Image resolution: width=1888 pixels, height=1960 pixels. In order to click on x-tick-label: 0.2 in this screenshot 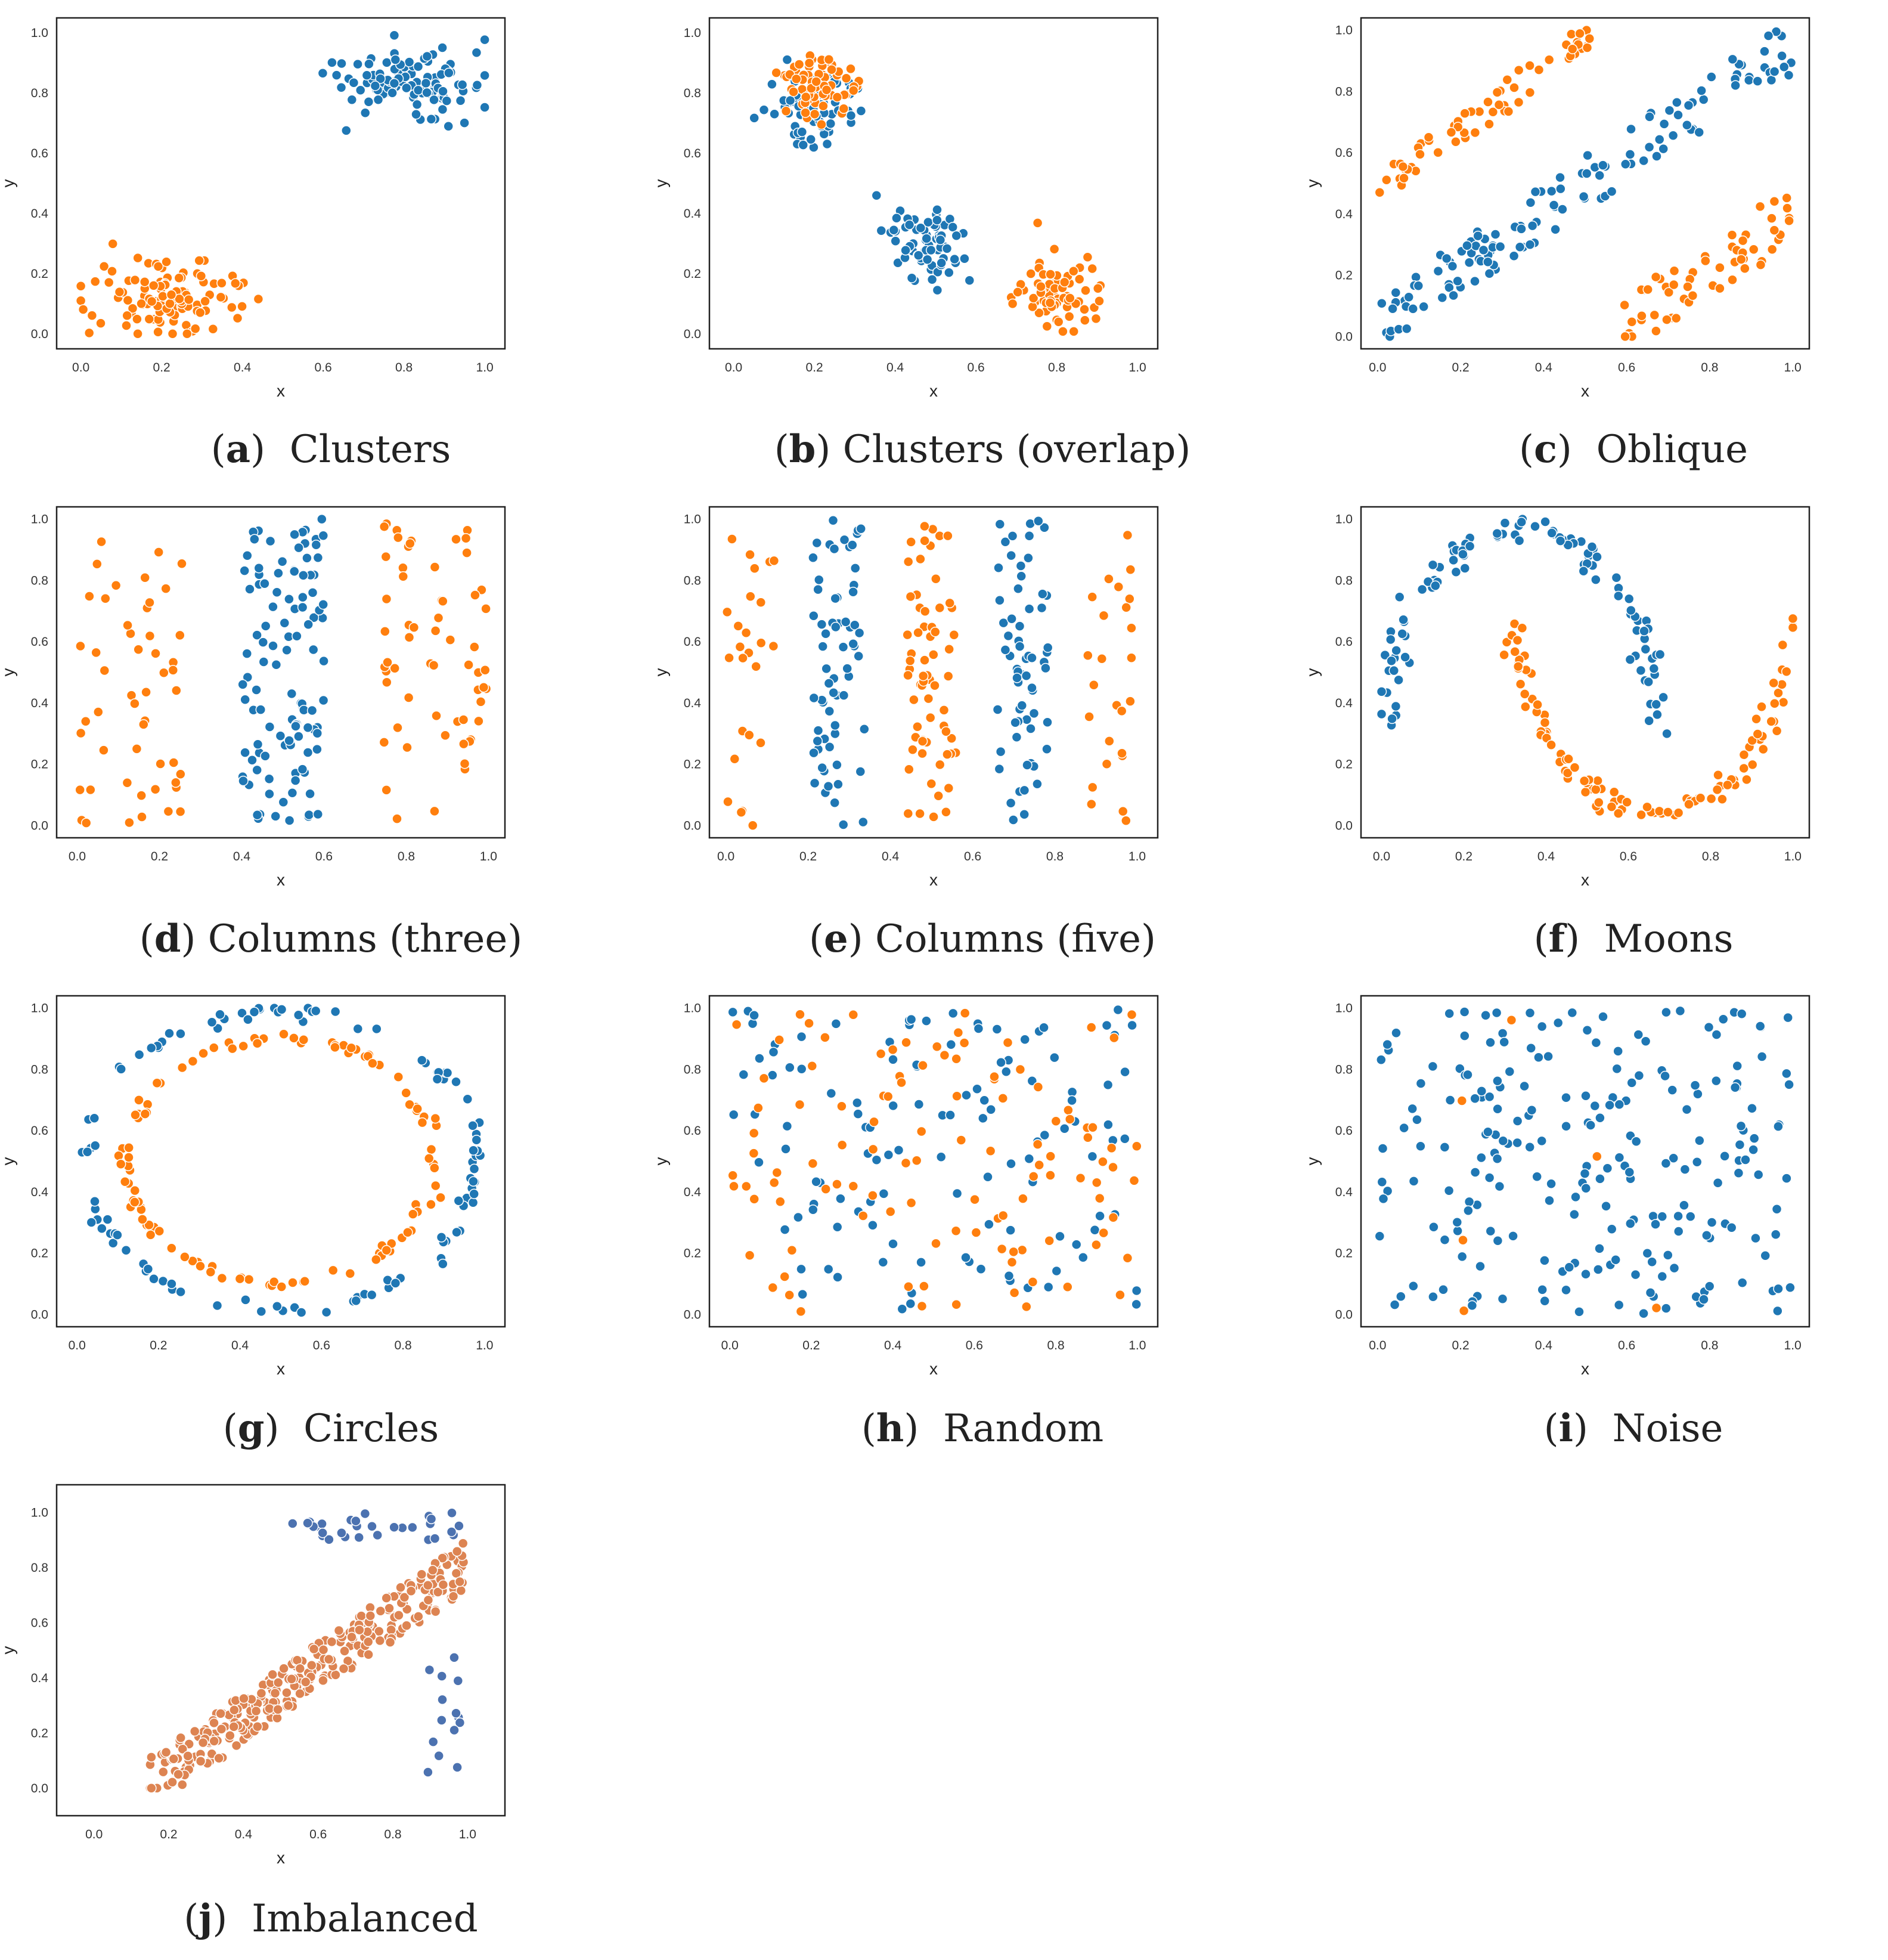, I will do `click(1463, 856)`.